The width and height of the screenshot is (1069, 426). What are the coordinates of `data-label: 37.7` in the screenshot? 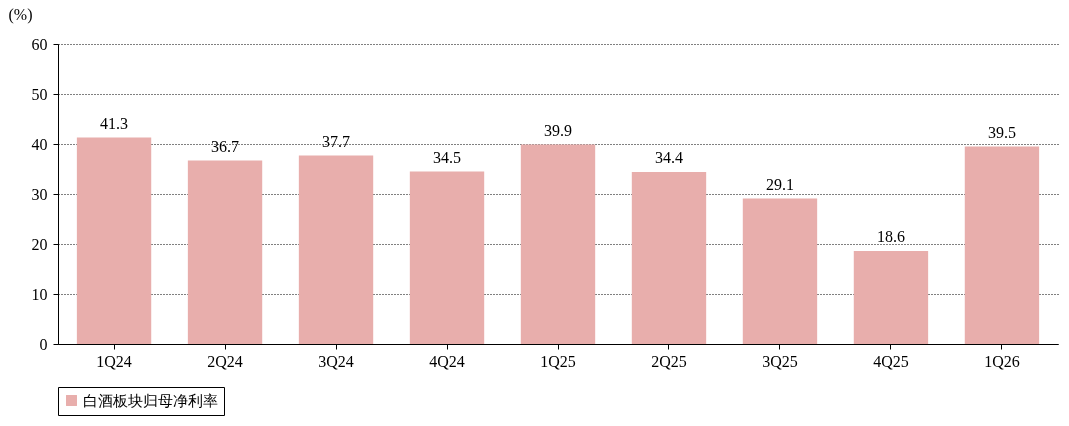 It's located at (336, 141).